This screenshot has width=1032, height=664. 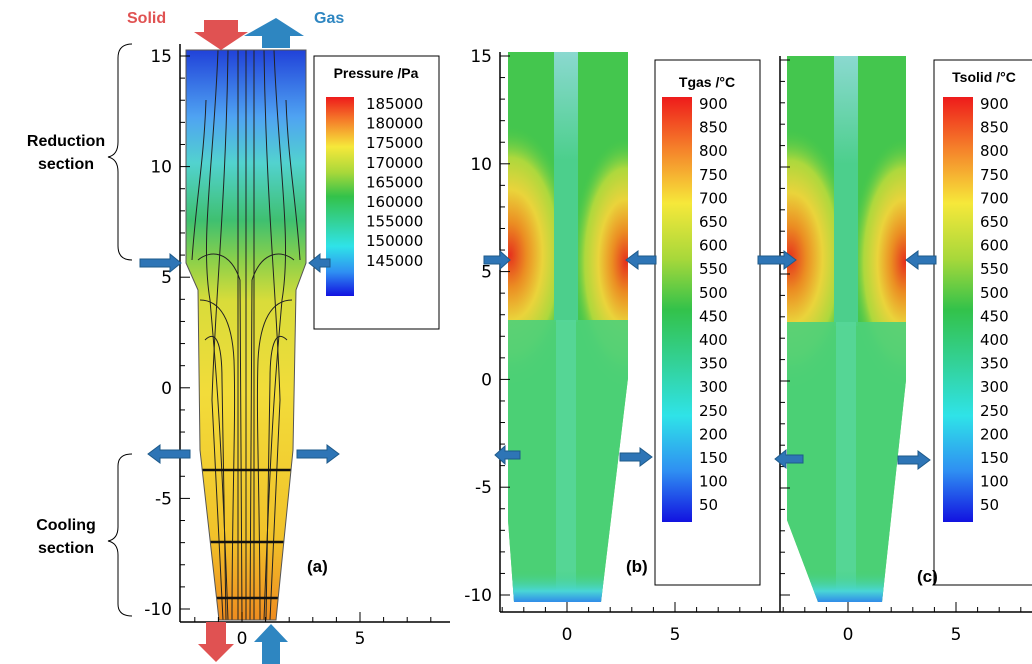 What do you see at coordinates (713, 269) in the screenshot?
I see `legend-b-value: 550` at bounding box center [713, 269].